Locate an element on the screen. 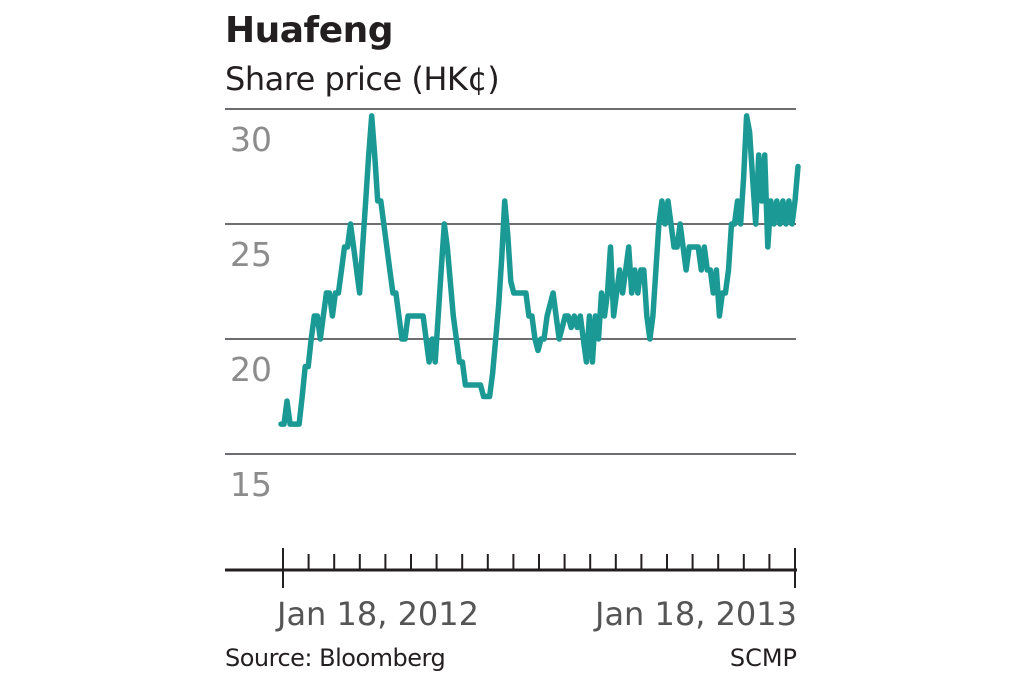 This screenshot has height=680, width=1020. x-tick-label: Jan 18, 2013 is located at coordinates (695, 614).